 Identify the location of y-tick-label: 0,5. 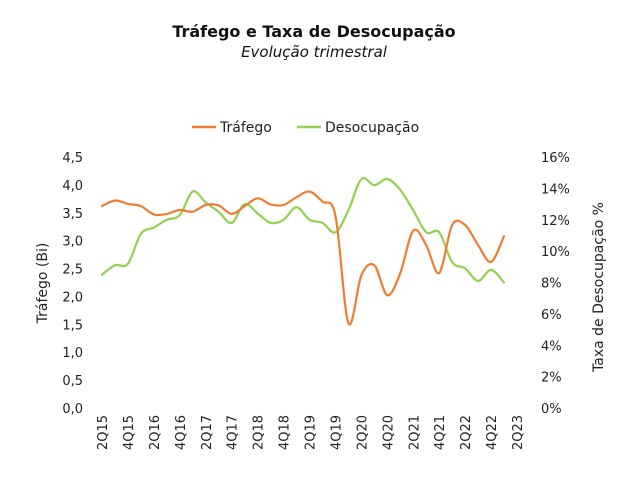
(72, 381).